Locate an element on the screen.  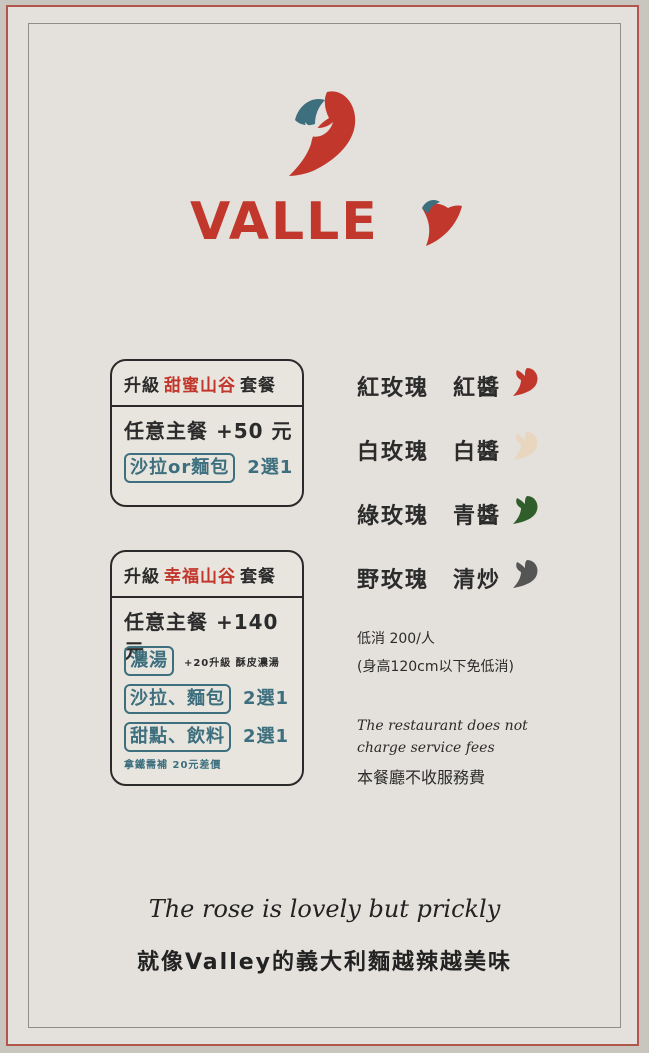
set-menu-title: 升級 甜蜜山谷 套餐 is located at coordinates (207, 384).